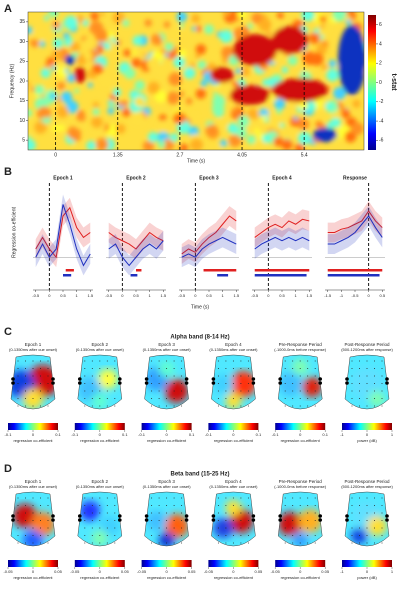 Image resolution: width=400 pixels, height=599 pixels. What do you see at coordinates (209, 178) in the screenshot?
I see `subplot-title: Epoch 3` at bounding box center [209, 178].